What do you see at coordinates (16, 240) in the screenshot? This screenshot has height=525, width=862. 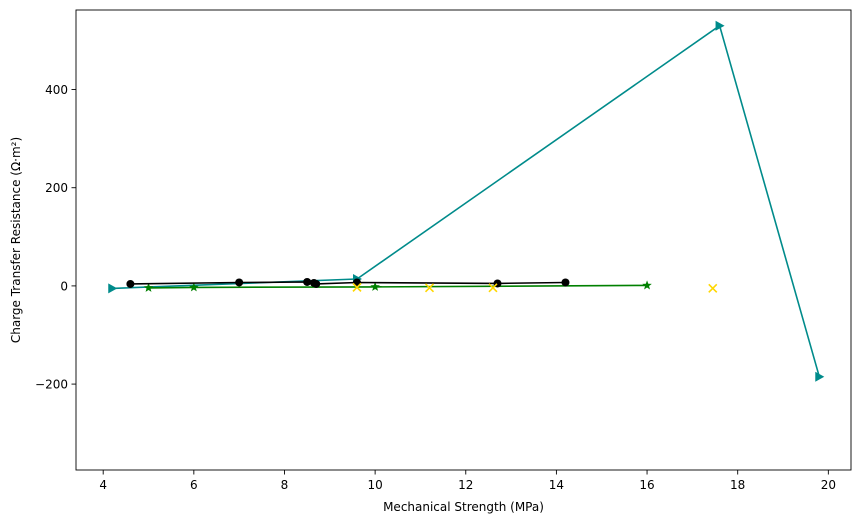 I see `y-axis-label: Charge Transfer Resistance (Ω·m²)` at bounding box center [16, 240].